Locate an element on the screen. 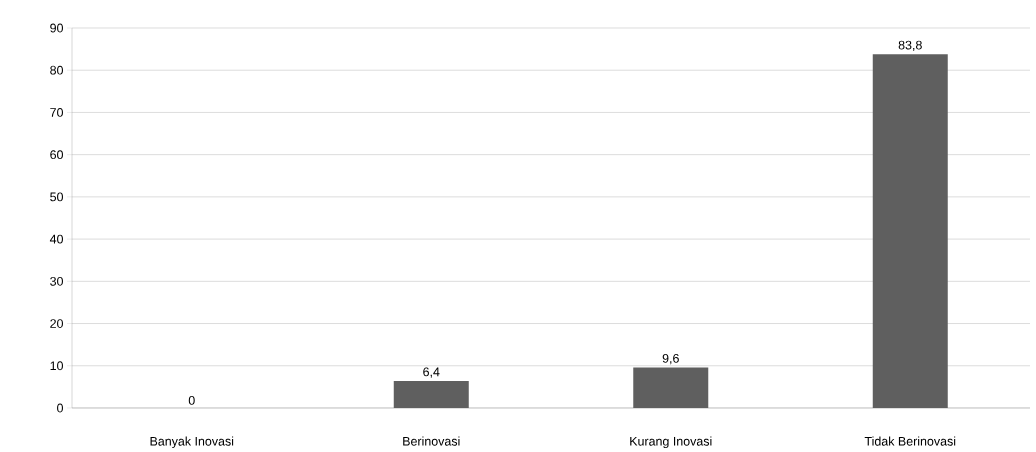 This screenshot has width=1036, height=452. y-tick-label: 0 is located at coordinates (60, 408).